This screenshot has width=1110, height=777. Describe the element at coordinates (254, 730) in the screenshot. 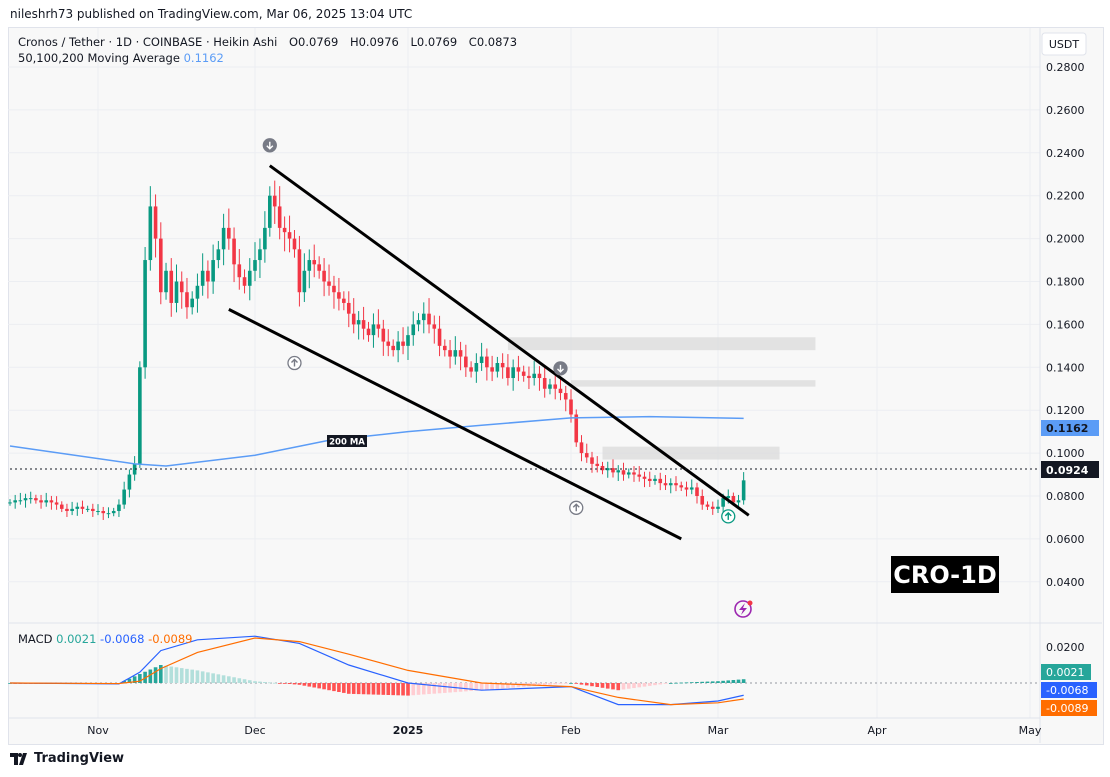

I see `x-tick-label: Dec` at that location.